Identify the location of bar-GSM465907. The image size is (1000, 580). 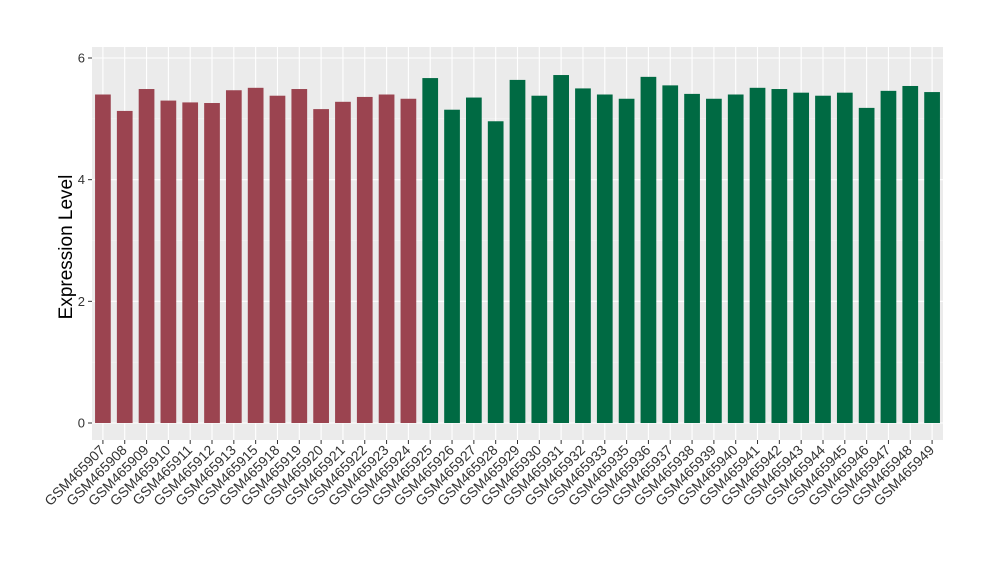
(103, 258).